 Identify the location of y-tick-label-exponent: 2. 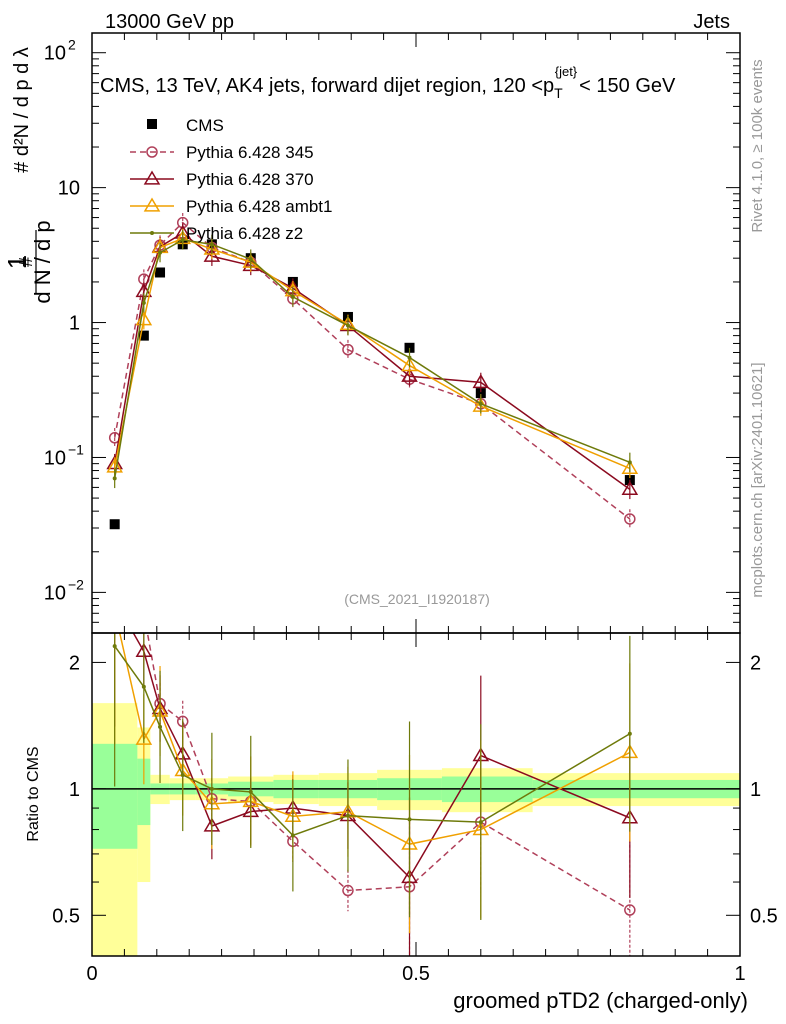
(72, 45).